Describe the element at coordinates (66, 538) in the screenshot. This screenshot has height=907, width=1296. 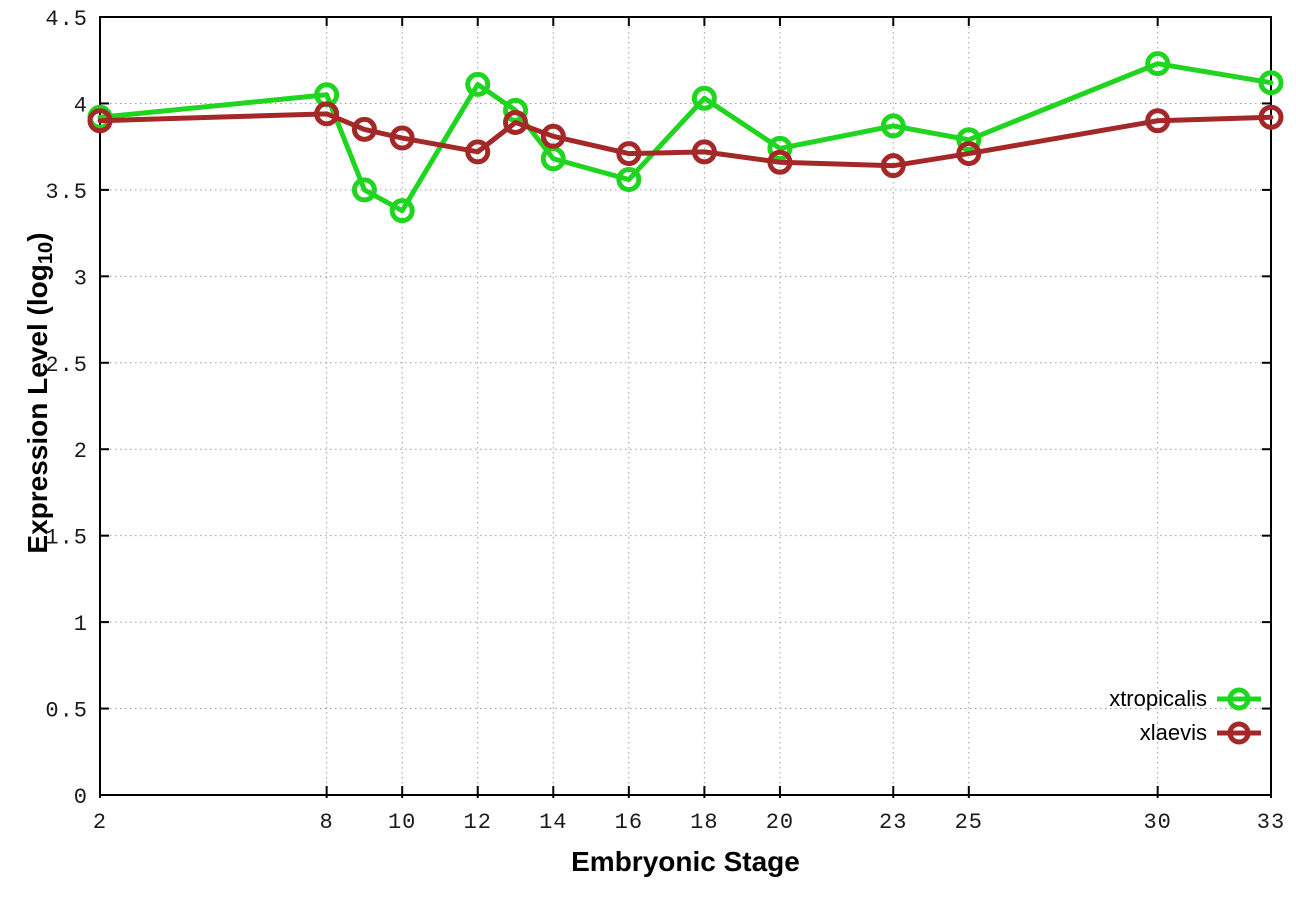
I see `y-tick-label: 1.5` at that location.